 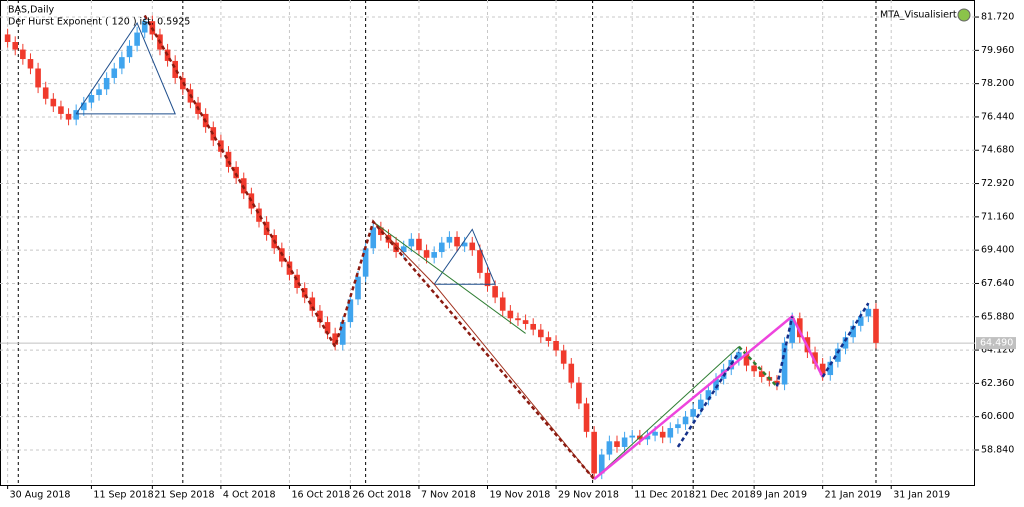 I want to click on y-tick-label: 78.200, so click(x=997, y=83).